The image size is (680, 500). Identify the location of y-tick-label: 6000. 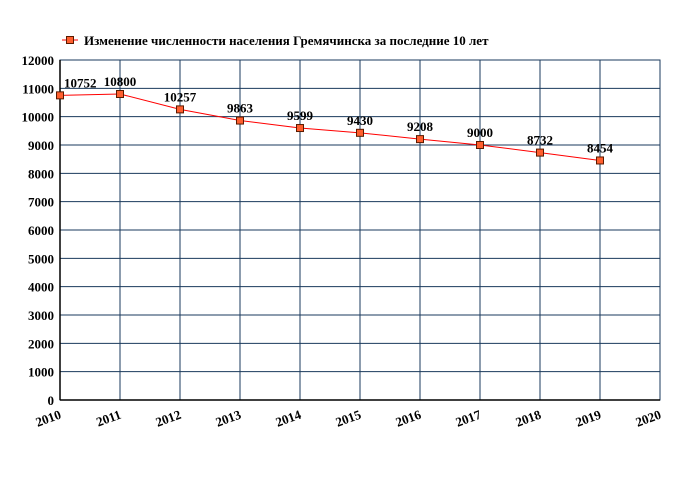
(41, 230).